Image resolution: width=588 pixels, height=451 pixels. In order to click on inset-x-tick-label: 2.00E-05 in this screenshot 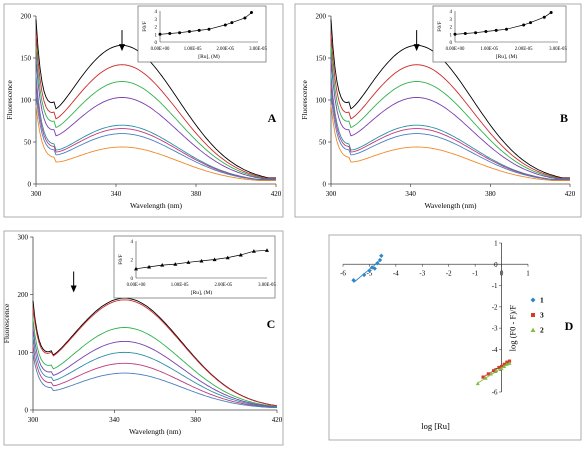, I will do `click(223, 285)`.